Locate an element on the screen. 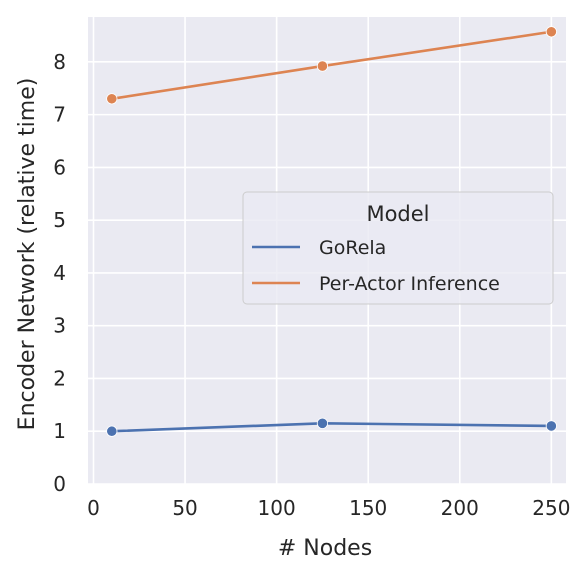 Image resolution: width=582 pixels, height=576 pixels. legend-label: Per-Actor Inference is located at coordinates (409, 284).